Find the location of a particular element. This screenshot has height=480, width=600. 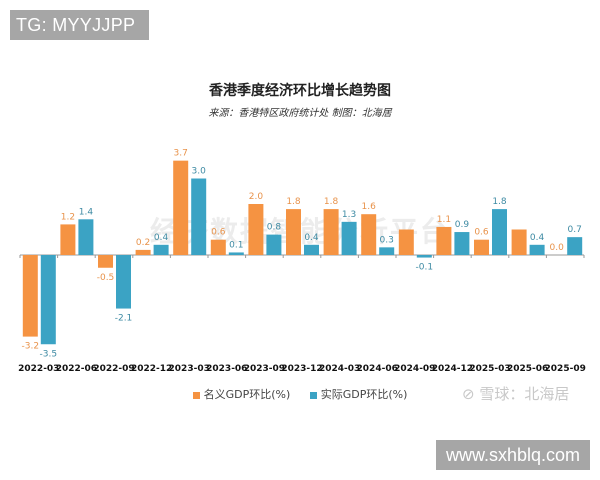

x-axis-category-label: 2023-12 is located at coordinates (301, 369).